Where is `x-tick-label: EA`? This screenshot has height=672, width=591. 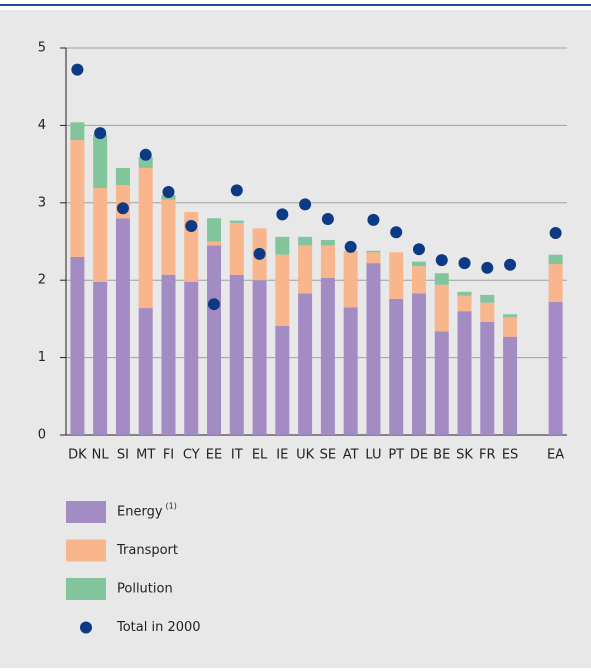 x-tick-label: EA is located at coordinates (555, 455).